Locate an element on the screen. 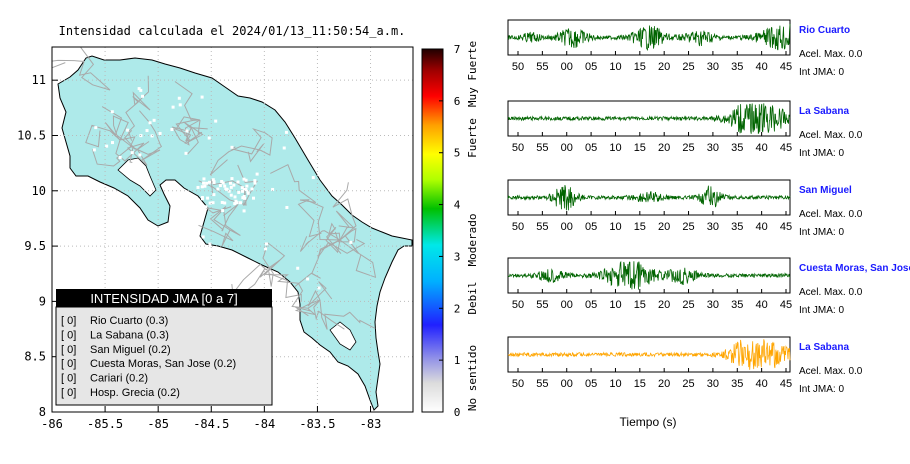  colorbar-gradient is located at coordinates (432, 230).